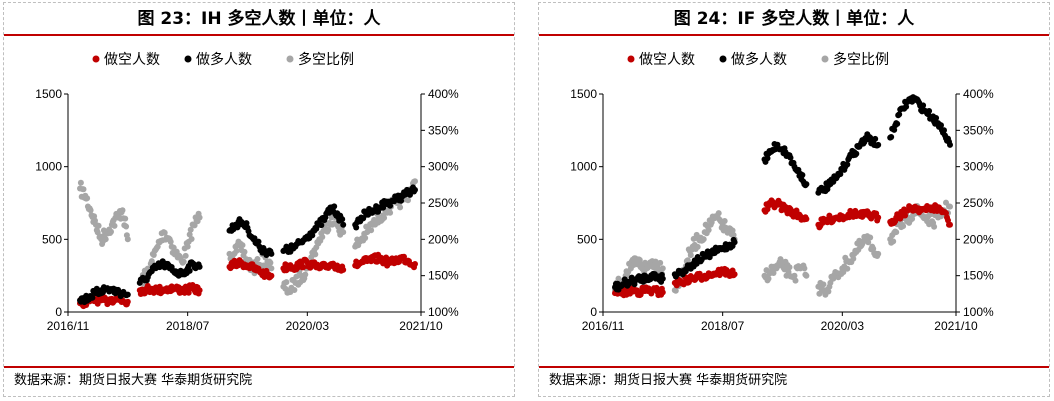 This screenshot has width=1054, height=401. What do you see at coordinates (593, 312) in the screenshot?
I see `y-left-tick-label: 0` at bounding box center [593, 312].